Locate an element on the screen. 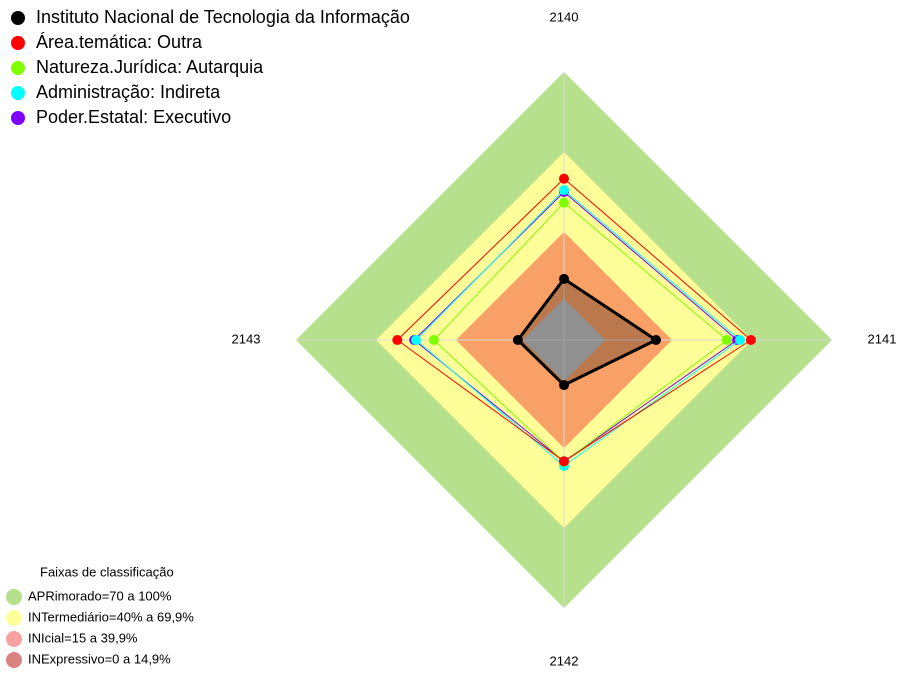 Image resolution: width=905 pixels, height=675 pixels. legend-label: Poder.Estatal: Executivo is located at coordinates (133, 117).